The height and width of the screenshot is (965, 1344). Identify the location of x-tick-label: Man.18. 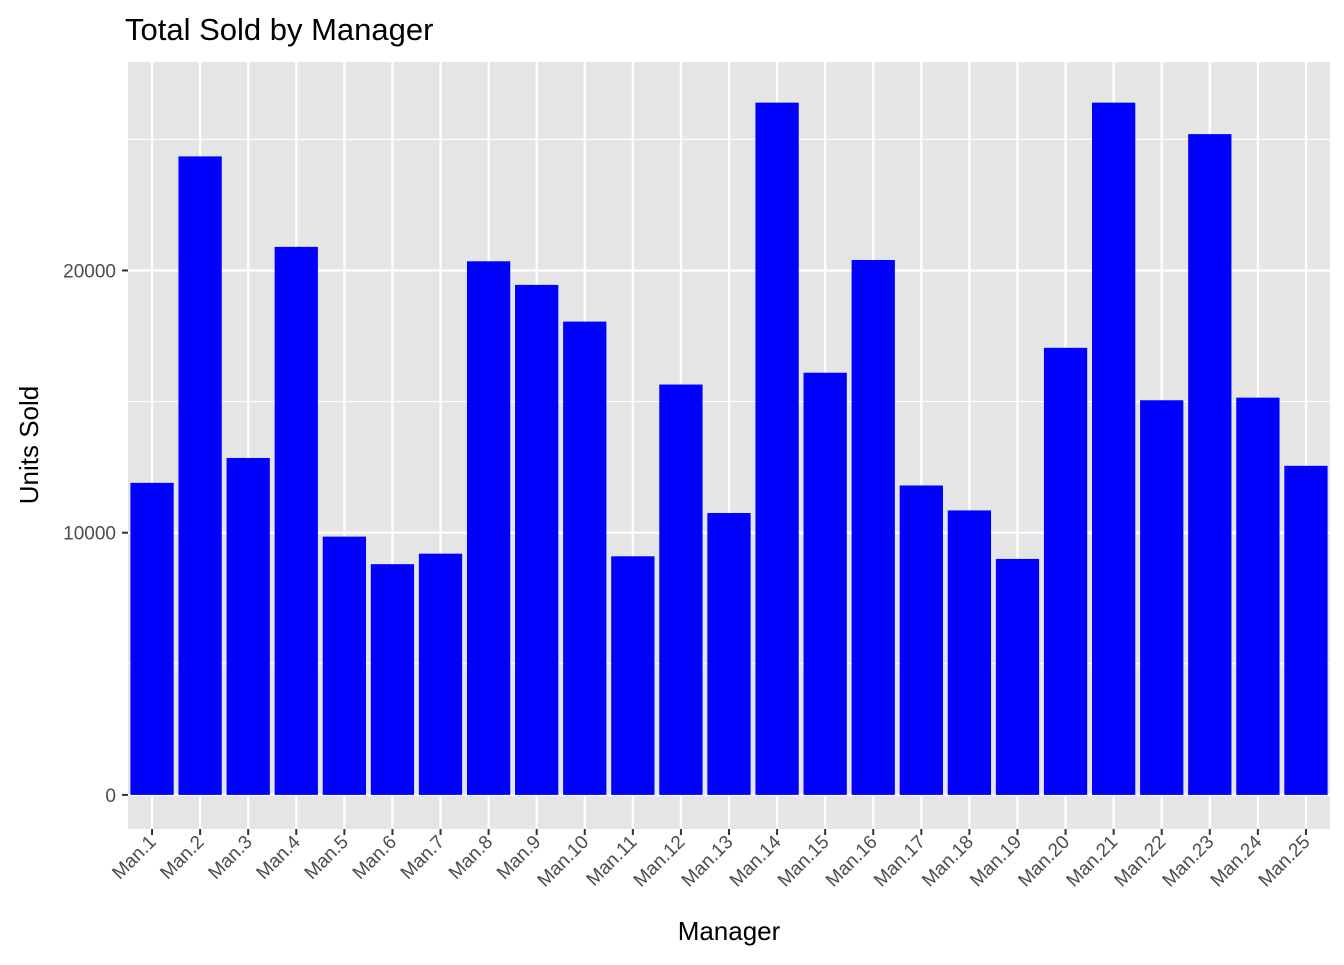
(948, 862).